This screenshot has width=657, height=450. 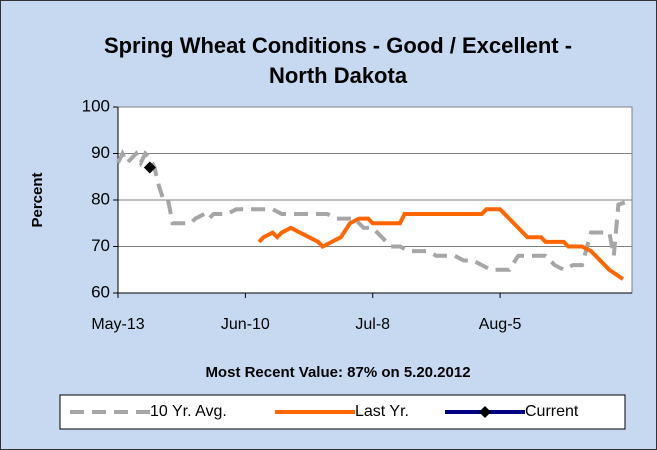 I want to click on x-tick-label: Jul-8, so click(x=372, y=324).